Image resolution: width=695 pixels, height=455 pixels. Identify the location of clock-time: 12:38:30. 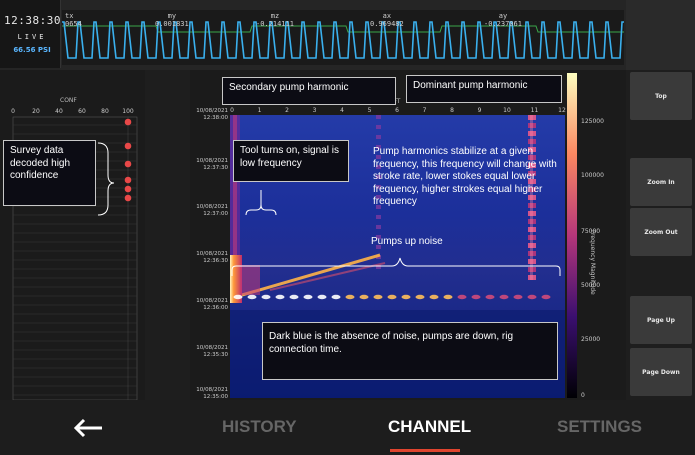
(32, 20).